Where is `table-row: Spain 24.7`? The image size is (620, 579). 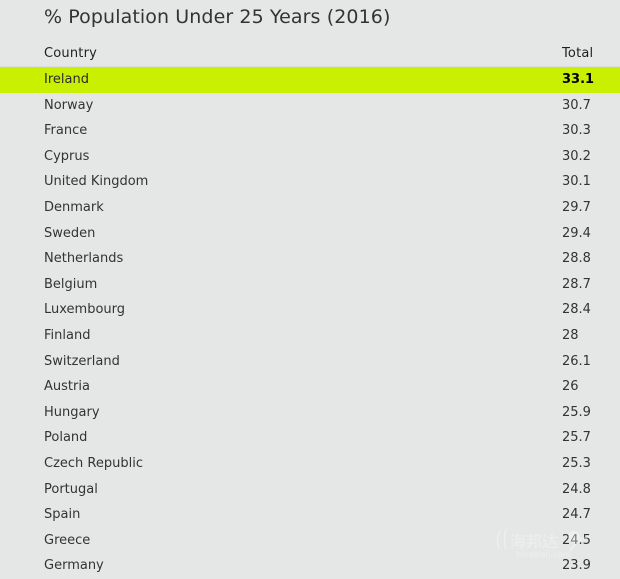 table-row: Spain 24.7 is located at coordinates (310, 515).